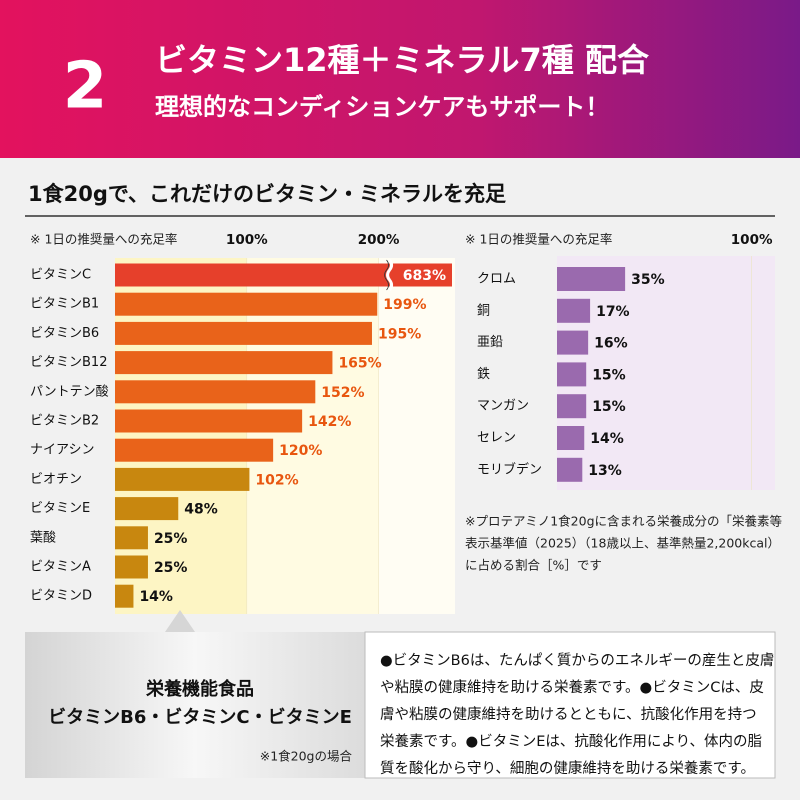 The width and height of the screenshot is (800, 800). What do you see at coordinates (496, 279) in the screenshot?
I see `category-label: クロム` at bounding box center [496, 279].